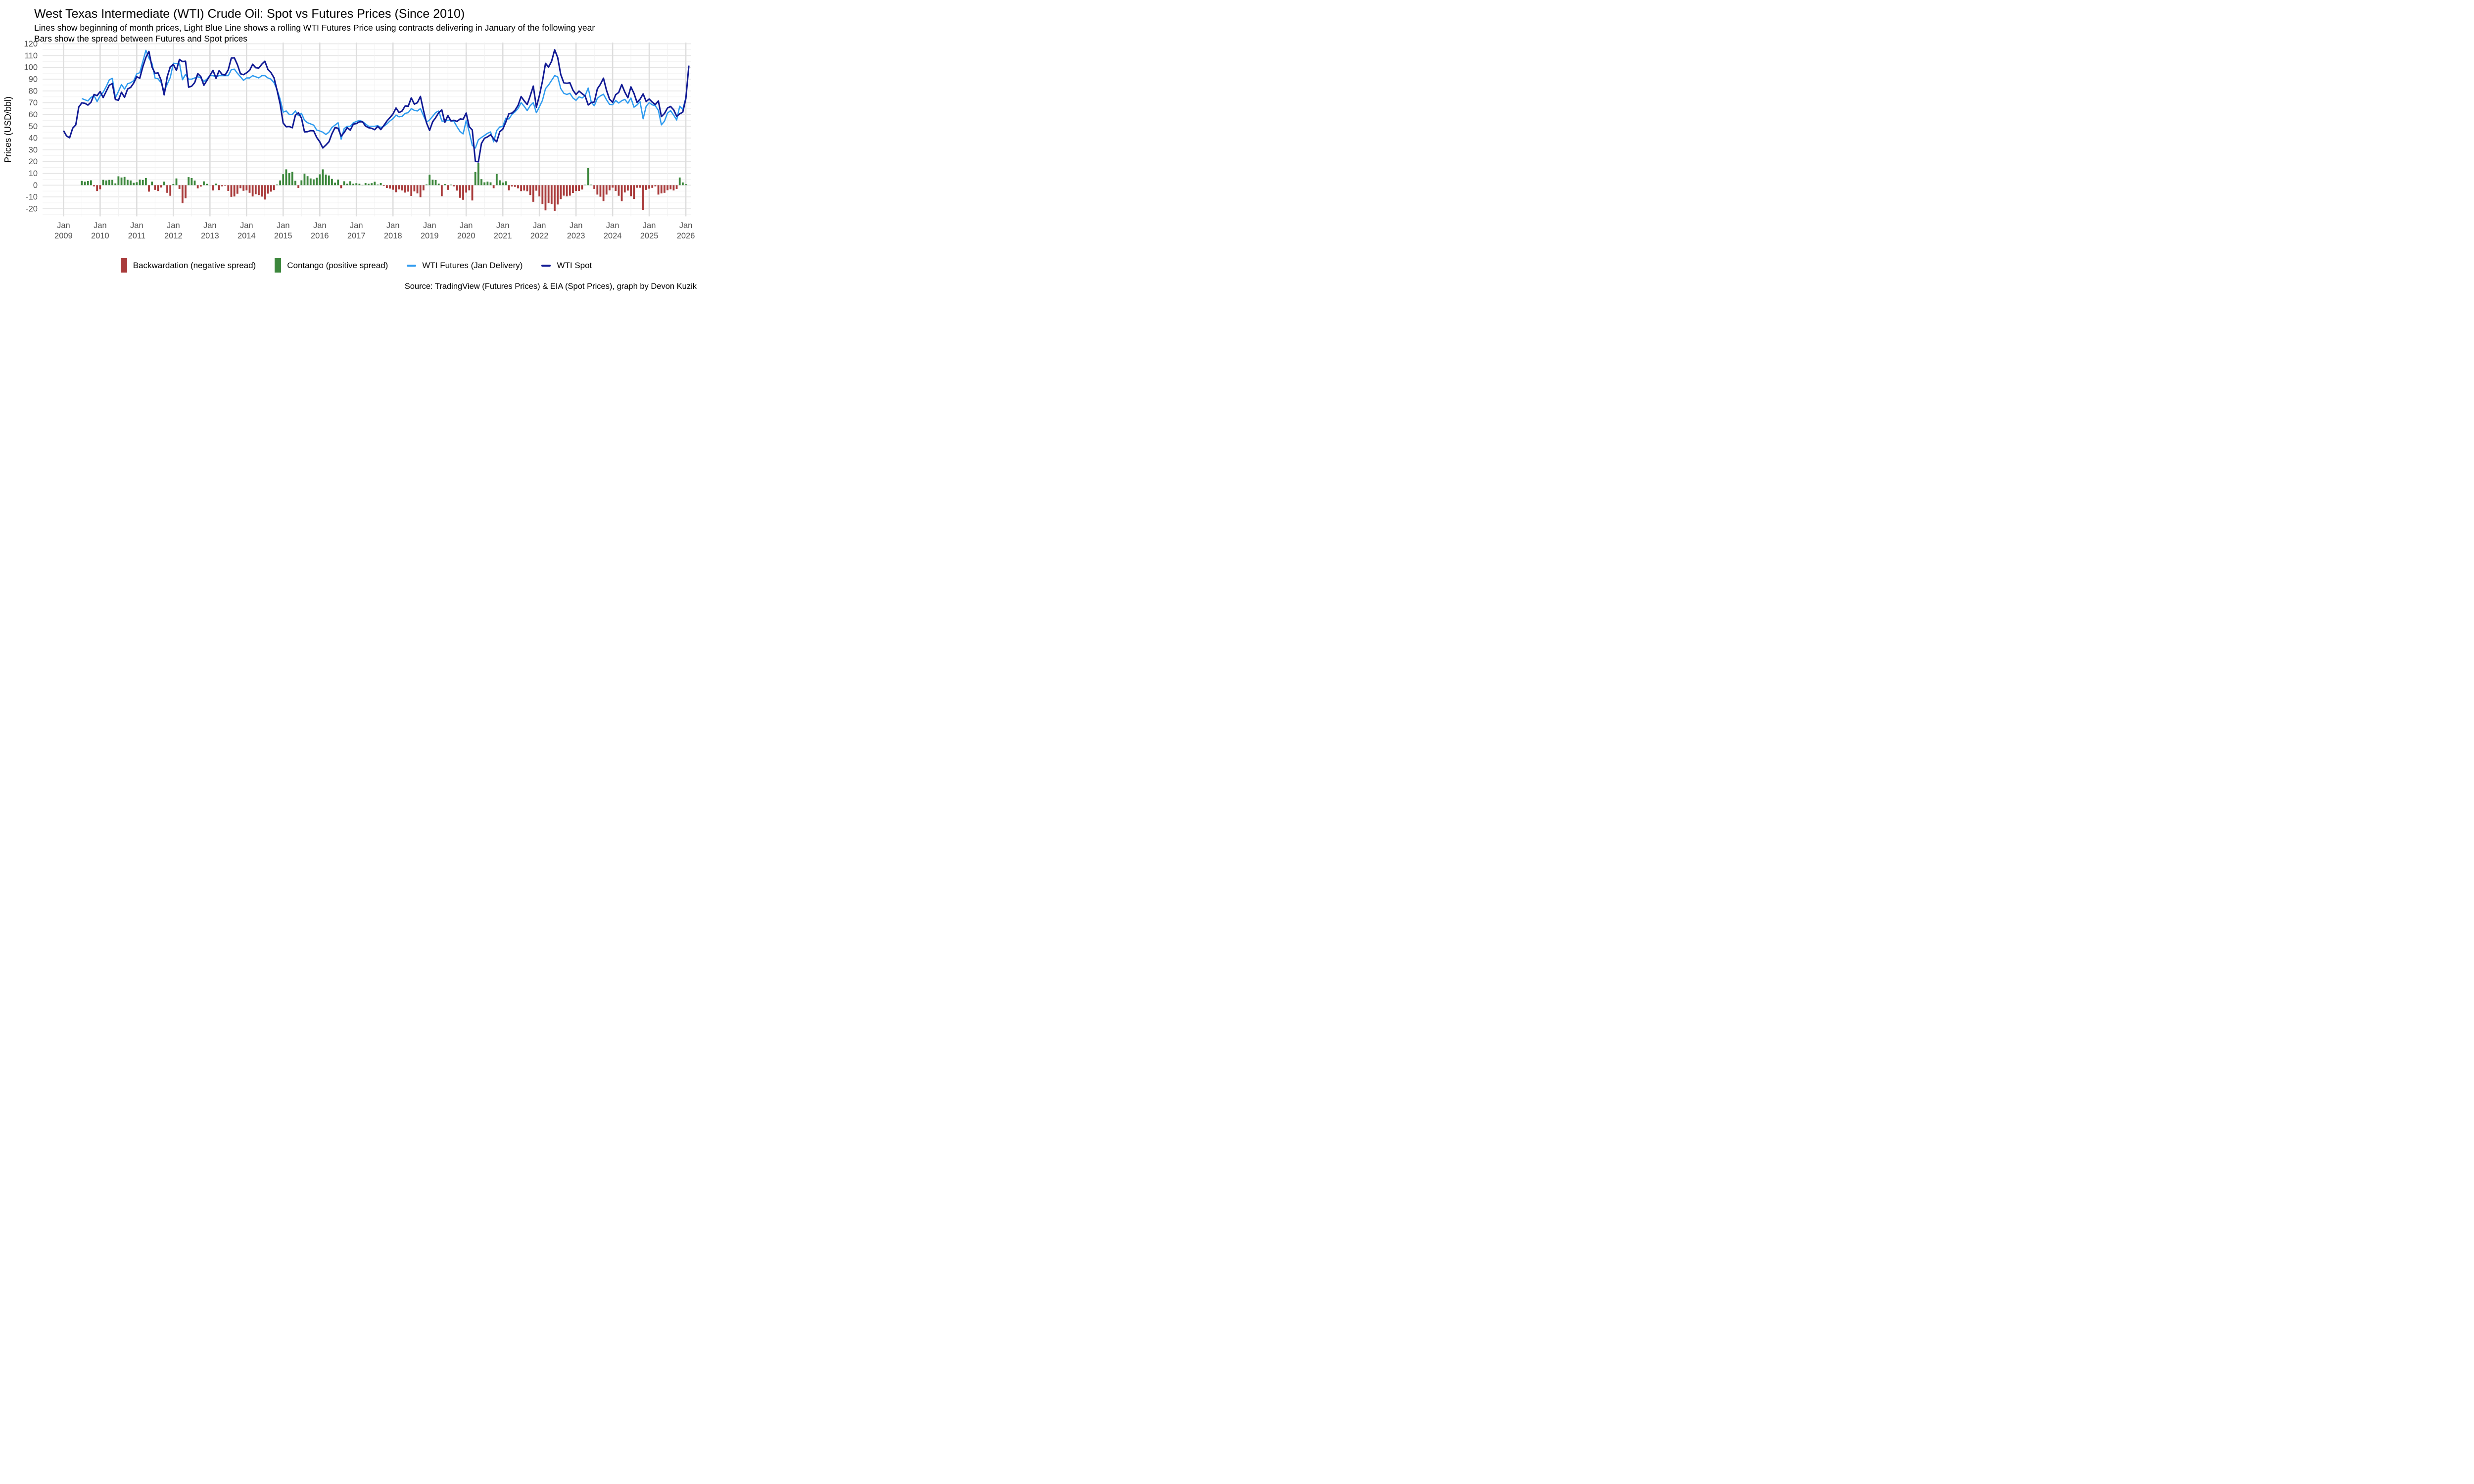 This screenshot has width=2474, height=1484. Describe the element at coordinates (34, 161) in the screenshot. I see `y-tick-label: 20` at that location.